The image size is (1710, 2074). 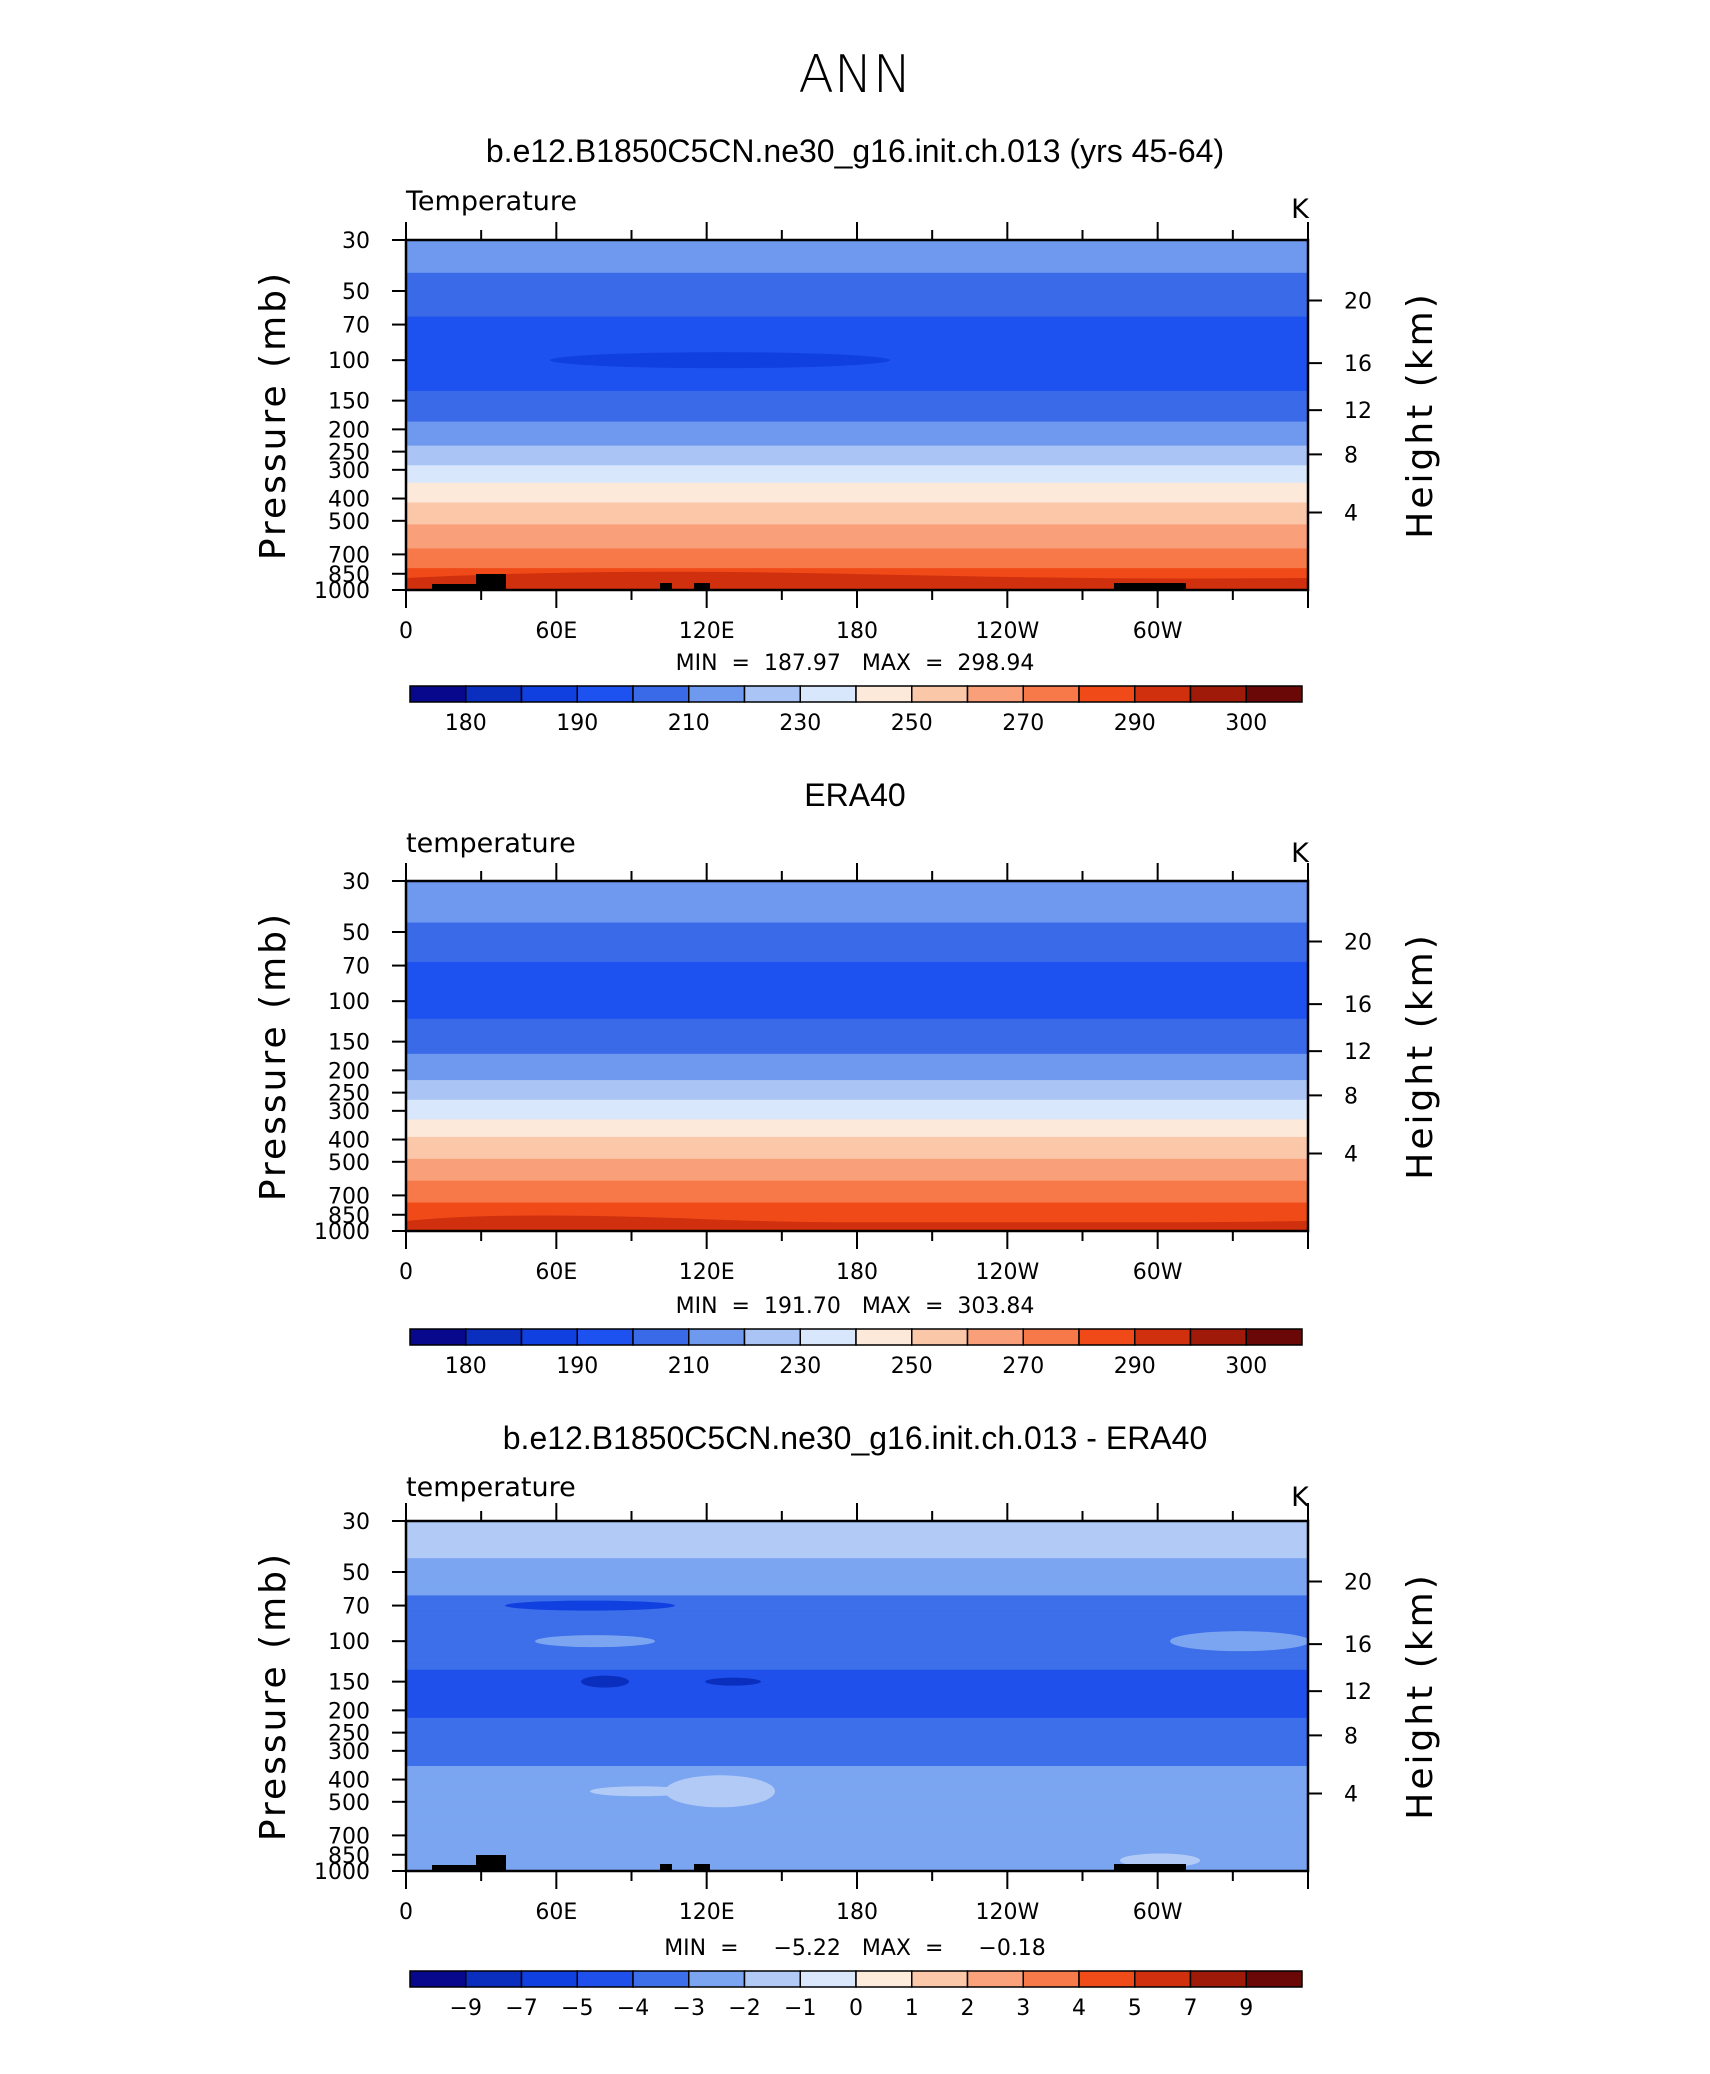 I want to click on colorbar-label: 300, so click(x=1246, y=1366).